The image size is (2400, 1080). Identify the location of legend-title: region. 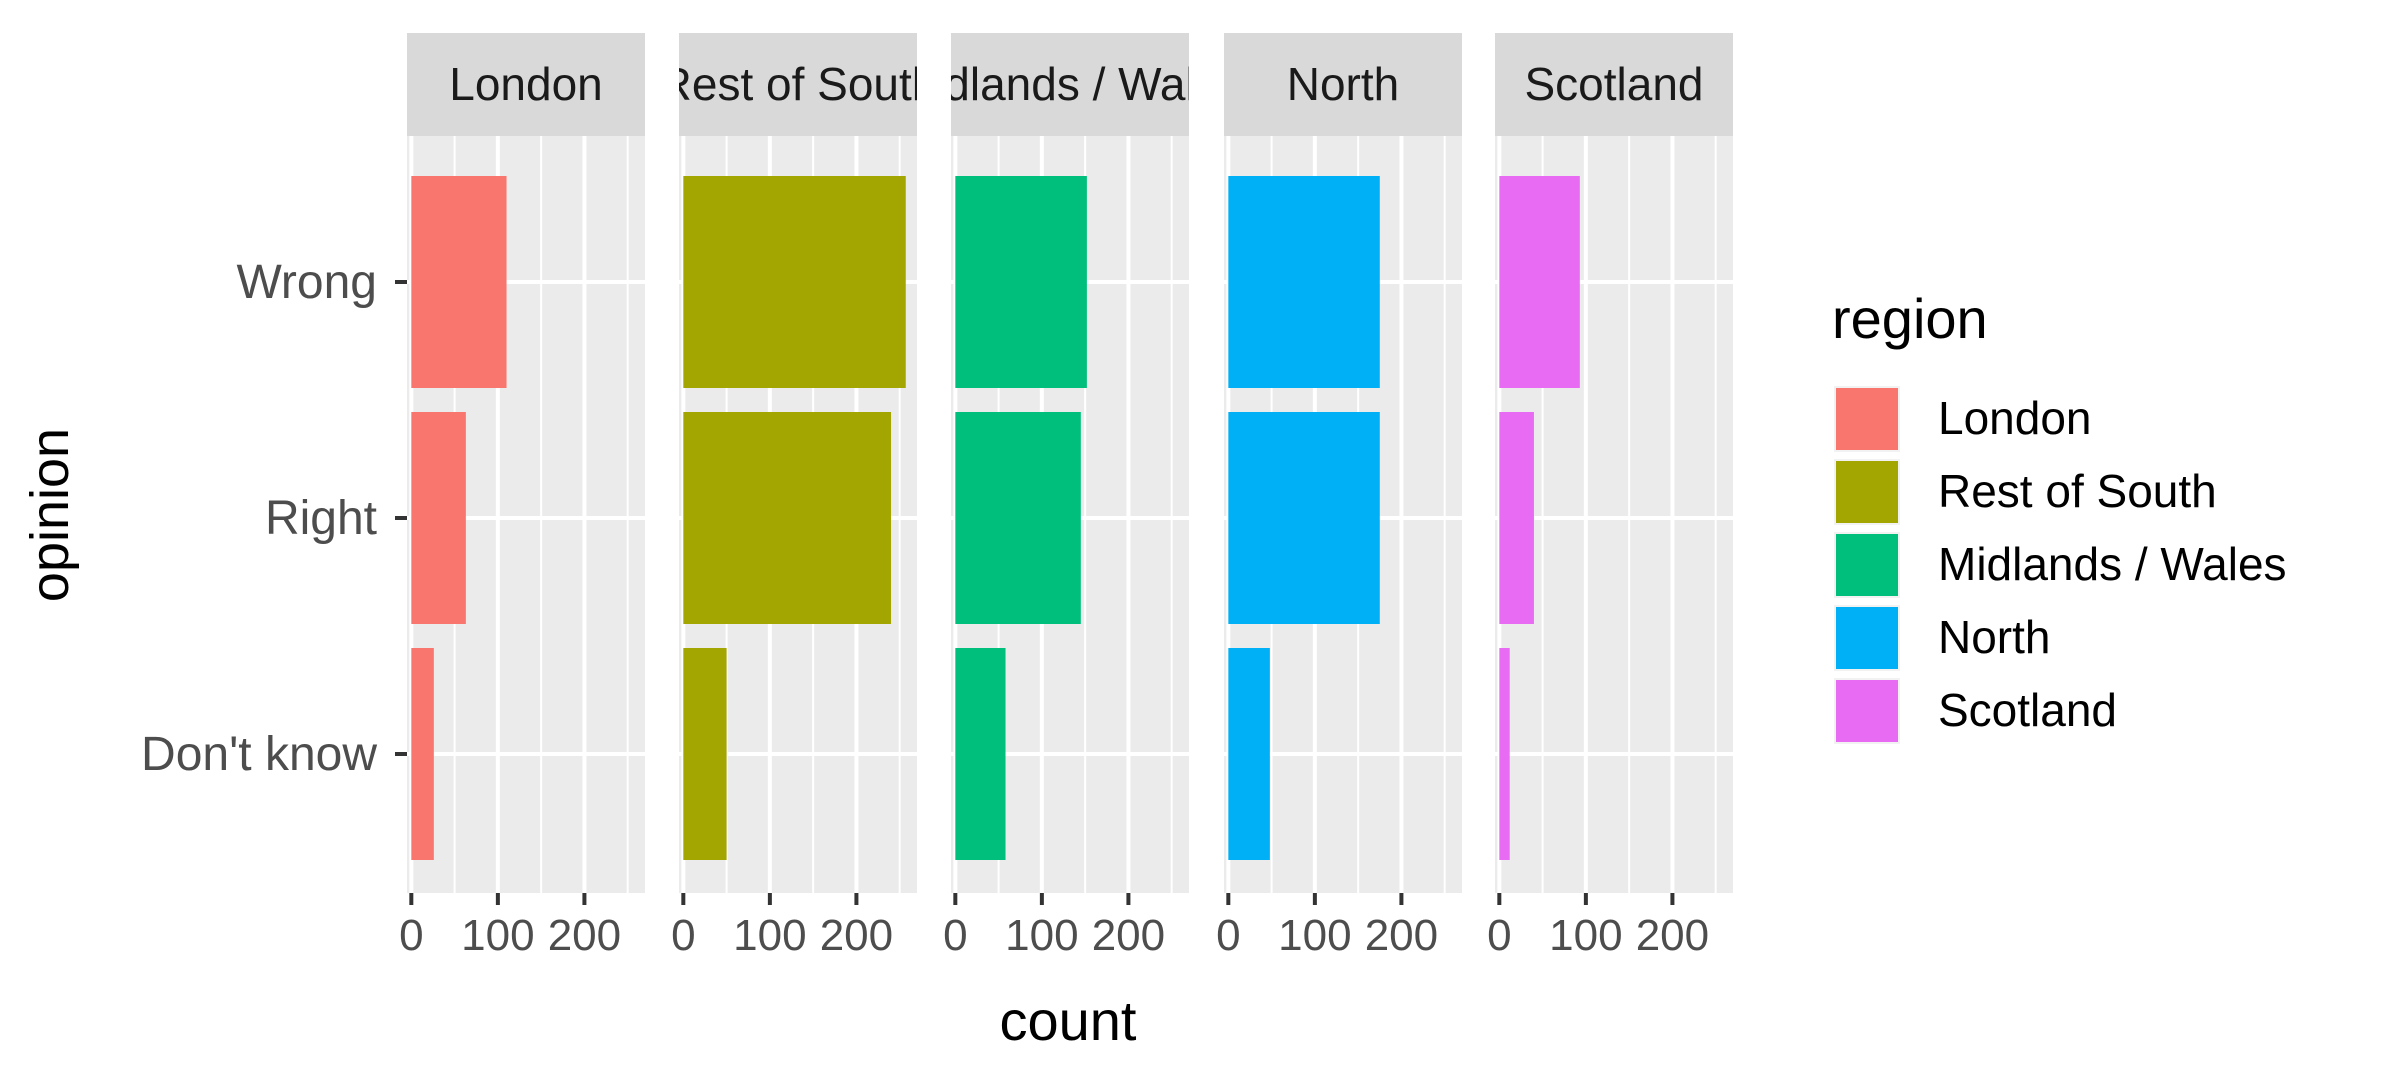
(1910, 318).